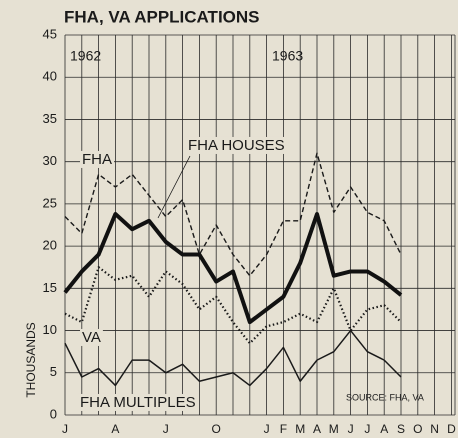 The image size is (458, 438). Describe the element at coordinates (174, 187) in the screenshot. I see `leader-line` at that location.